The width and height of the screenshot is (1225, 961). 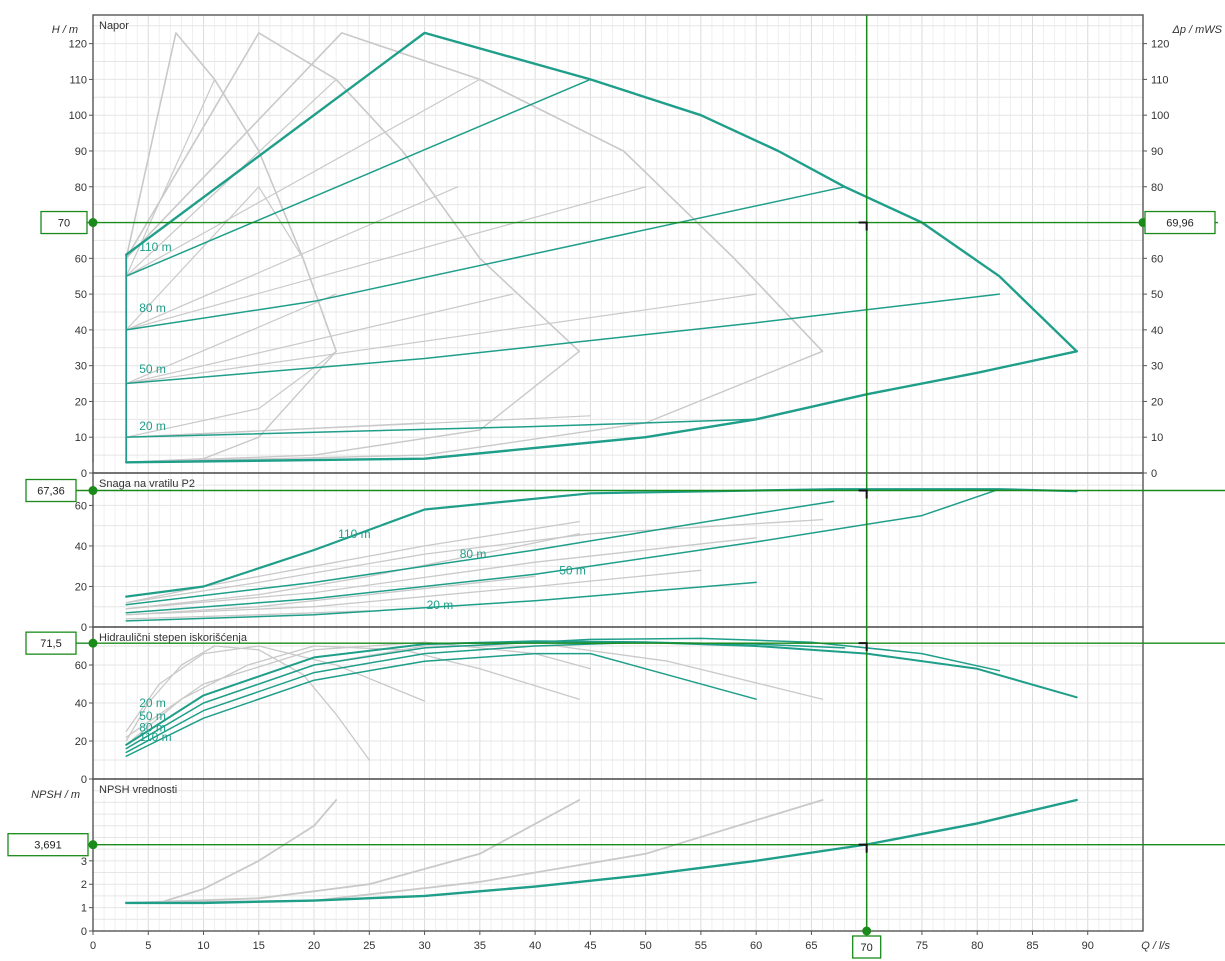 What do you see at coordinates (55, 795) in the screenshot?
I see `npsh-axis-label: NPSH / m` at bounding box center [55, 795].